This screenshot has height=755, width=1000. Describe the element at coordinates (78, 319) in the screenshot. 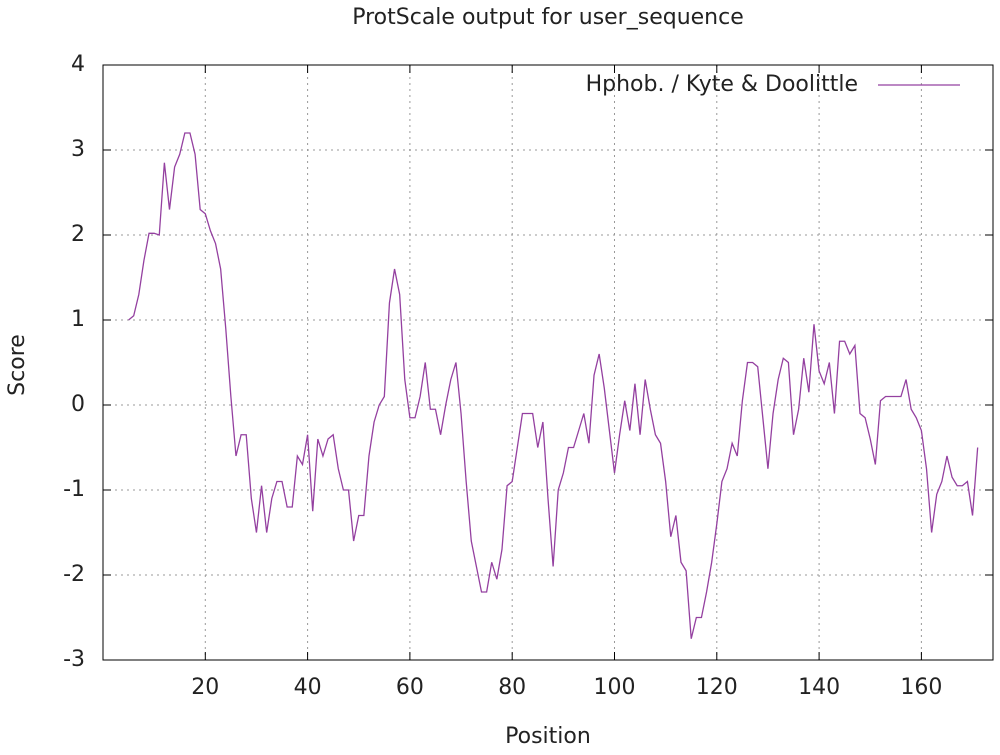

I see `y-tick-label: 1` at that location.